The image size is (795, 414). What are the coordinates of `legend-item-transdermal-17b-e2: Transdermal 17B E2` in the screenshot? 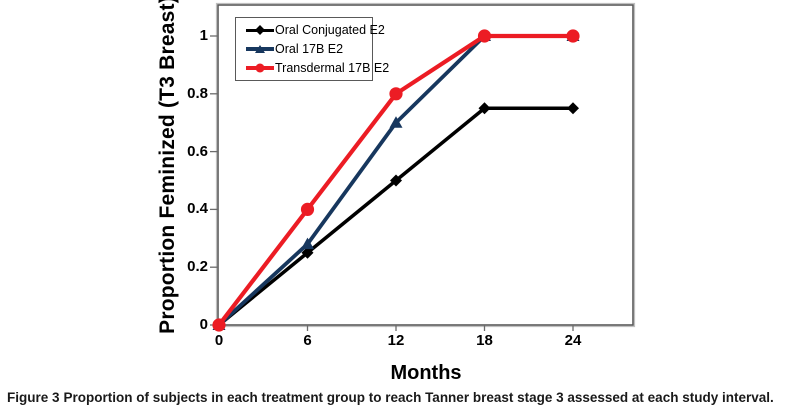 It's located at (317, 68).